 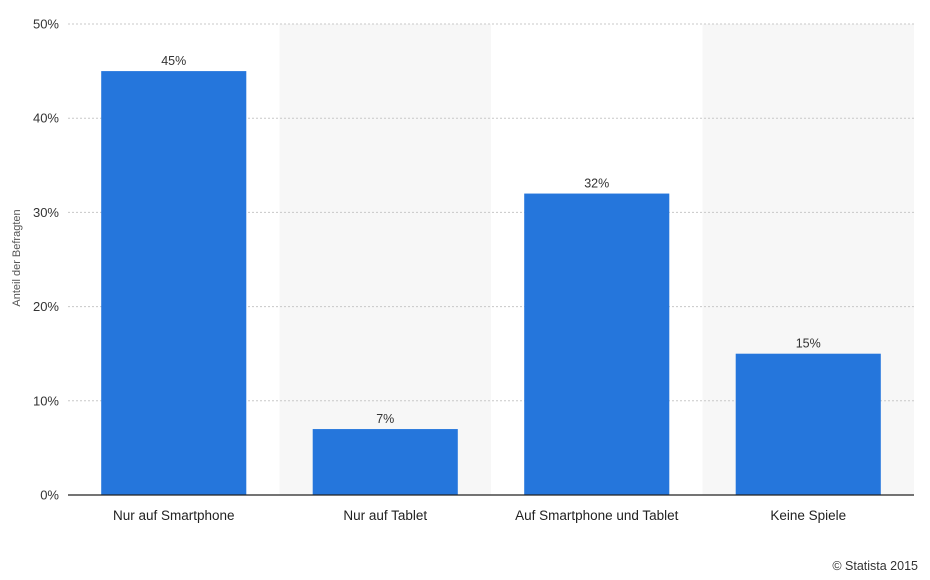 I want to click on y-tick-label: 10%, so click(x=46, y=400).